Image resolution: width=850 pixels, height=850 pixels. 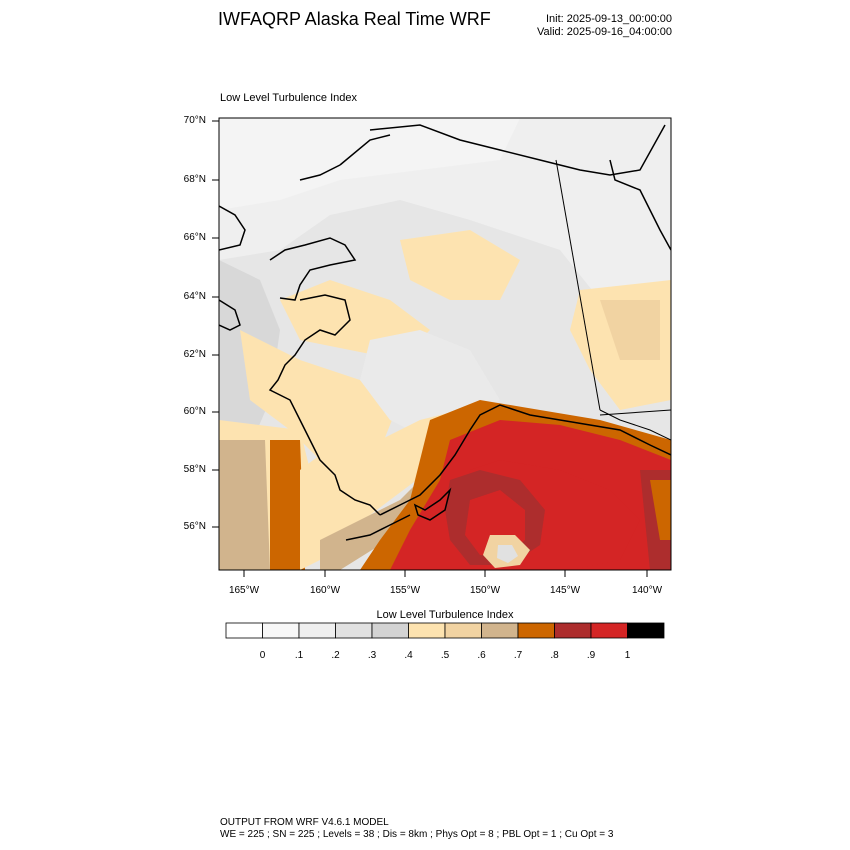 What do you see at coordinates (372, 655) in the screenshot?
I see `colorbar-label: .3` at bounding box center [372, 655].